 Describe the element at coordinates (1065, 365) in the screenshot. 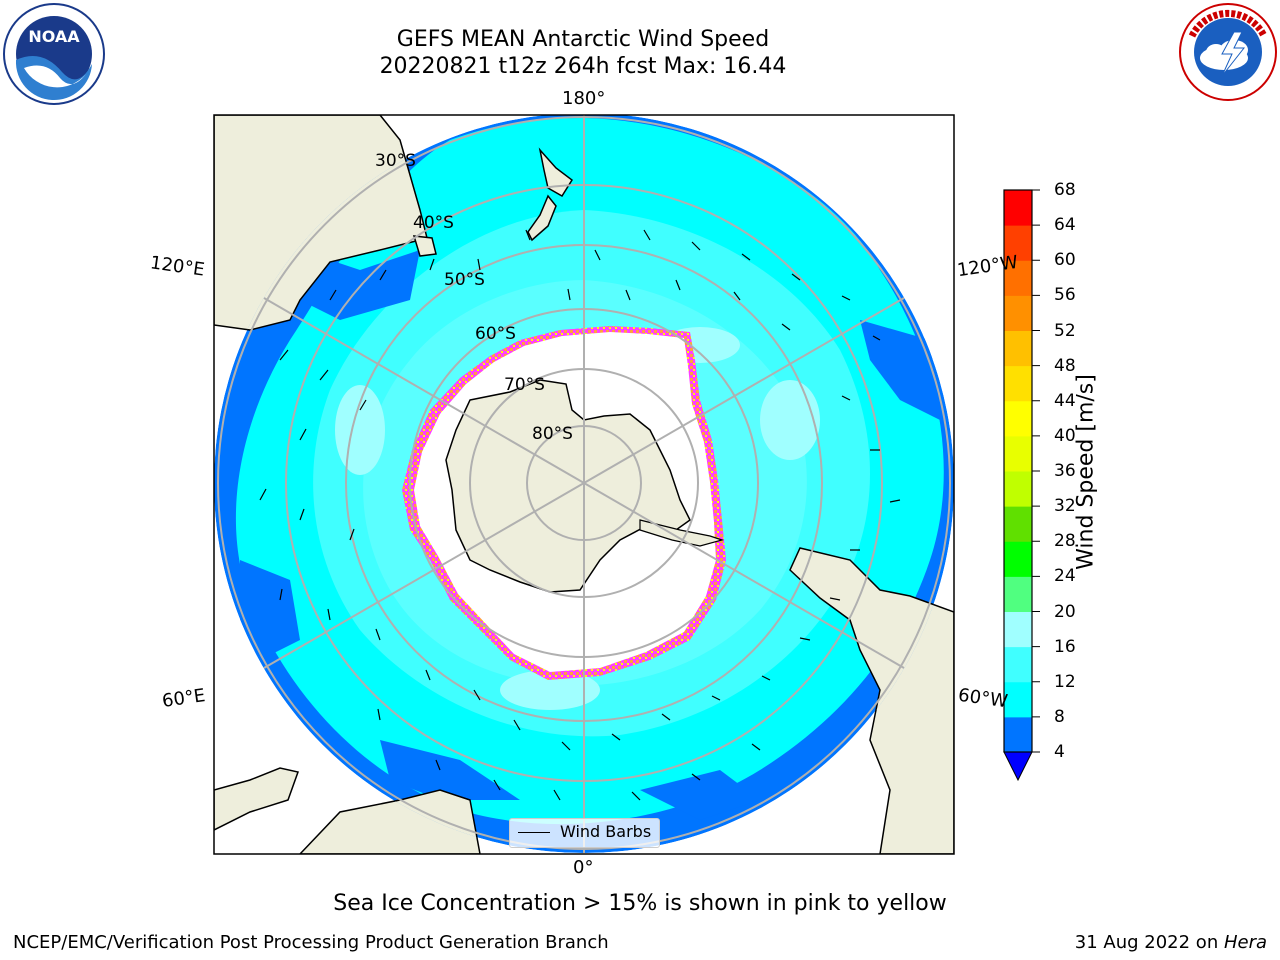

I see `colorbar-tick-label: 48` at that location.